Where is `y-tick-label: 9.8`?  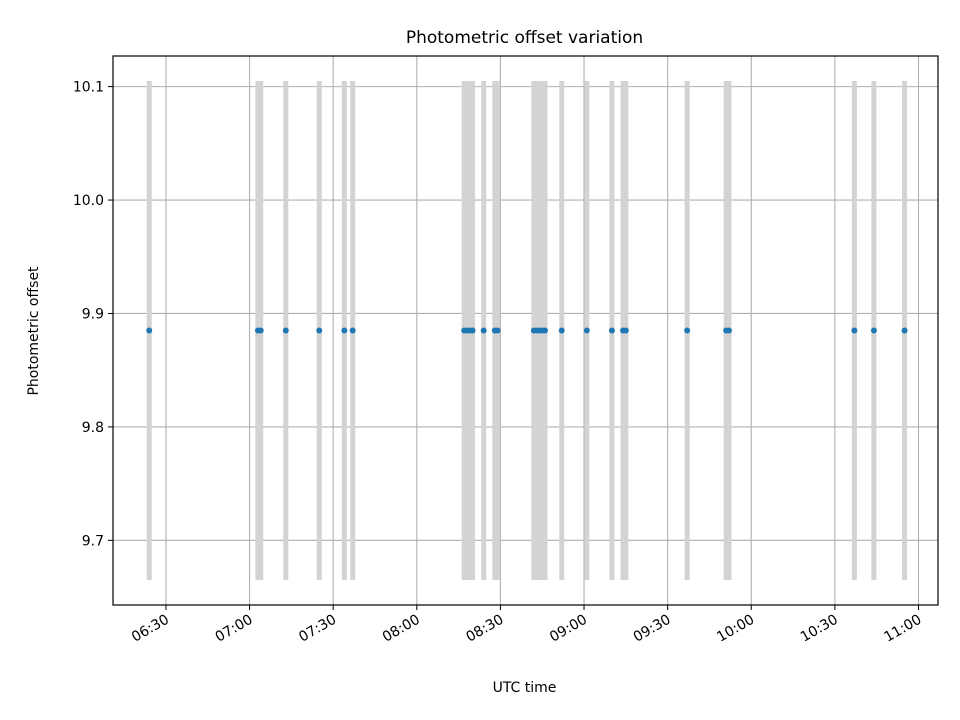
y-tick-label: 9.8 is located at coordinates (93, 428).